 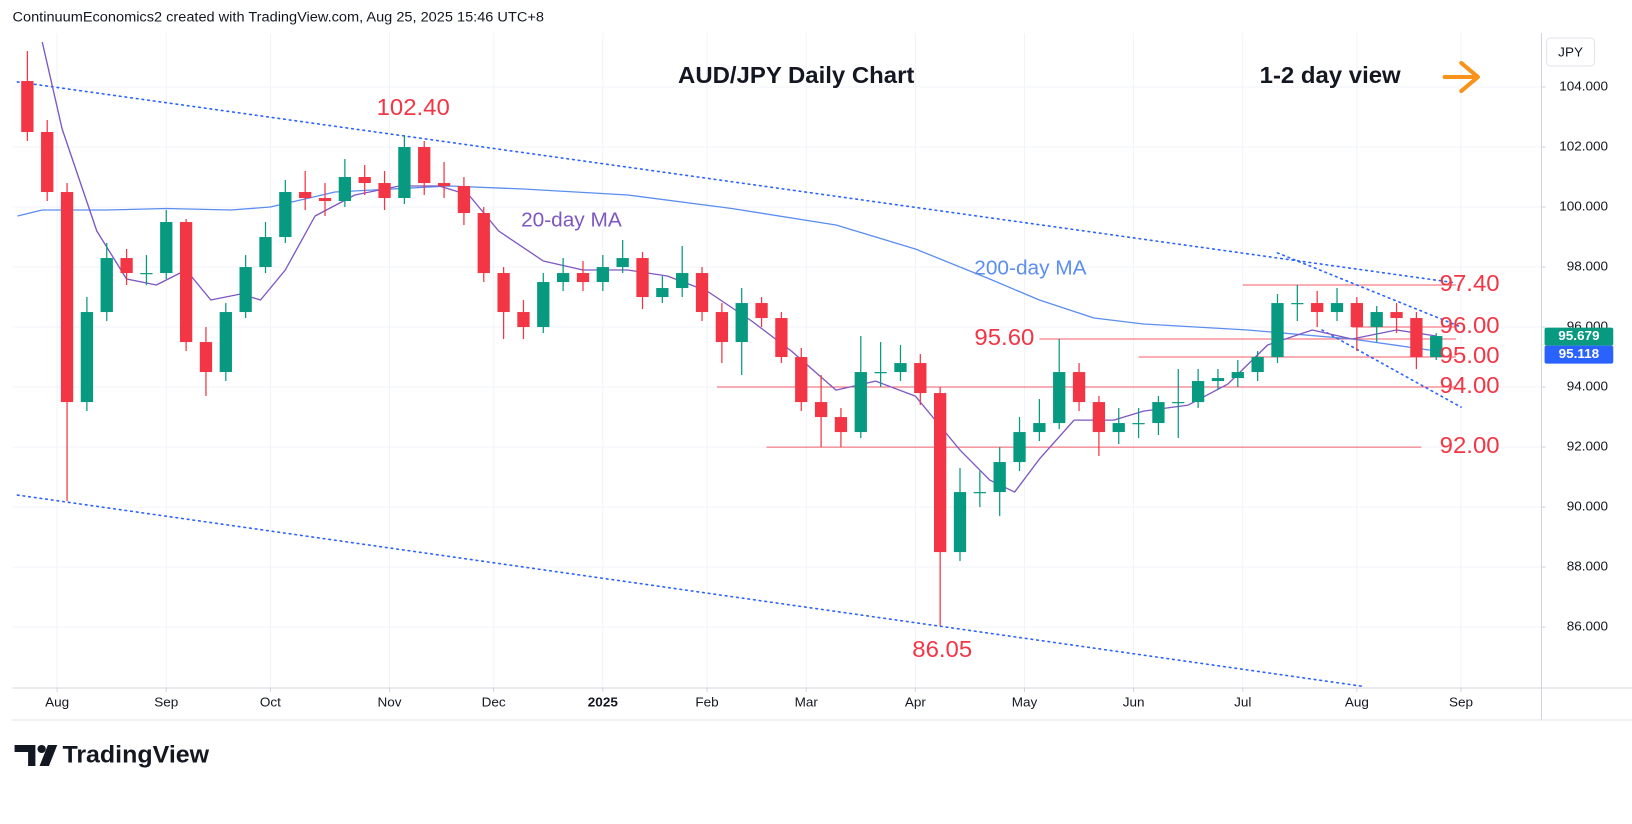 I want to click on logo-text: TradingView, so click(x=136, y=755).